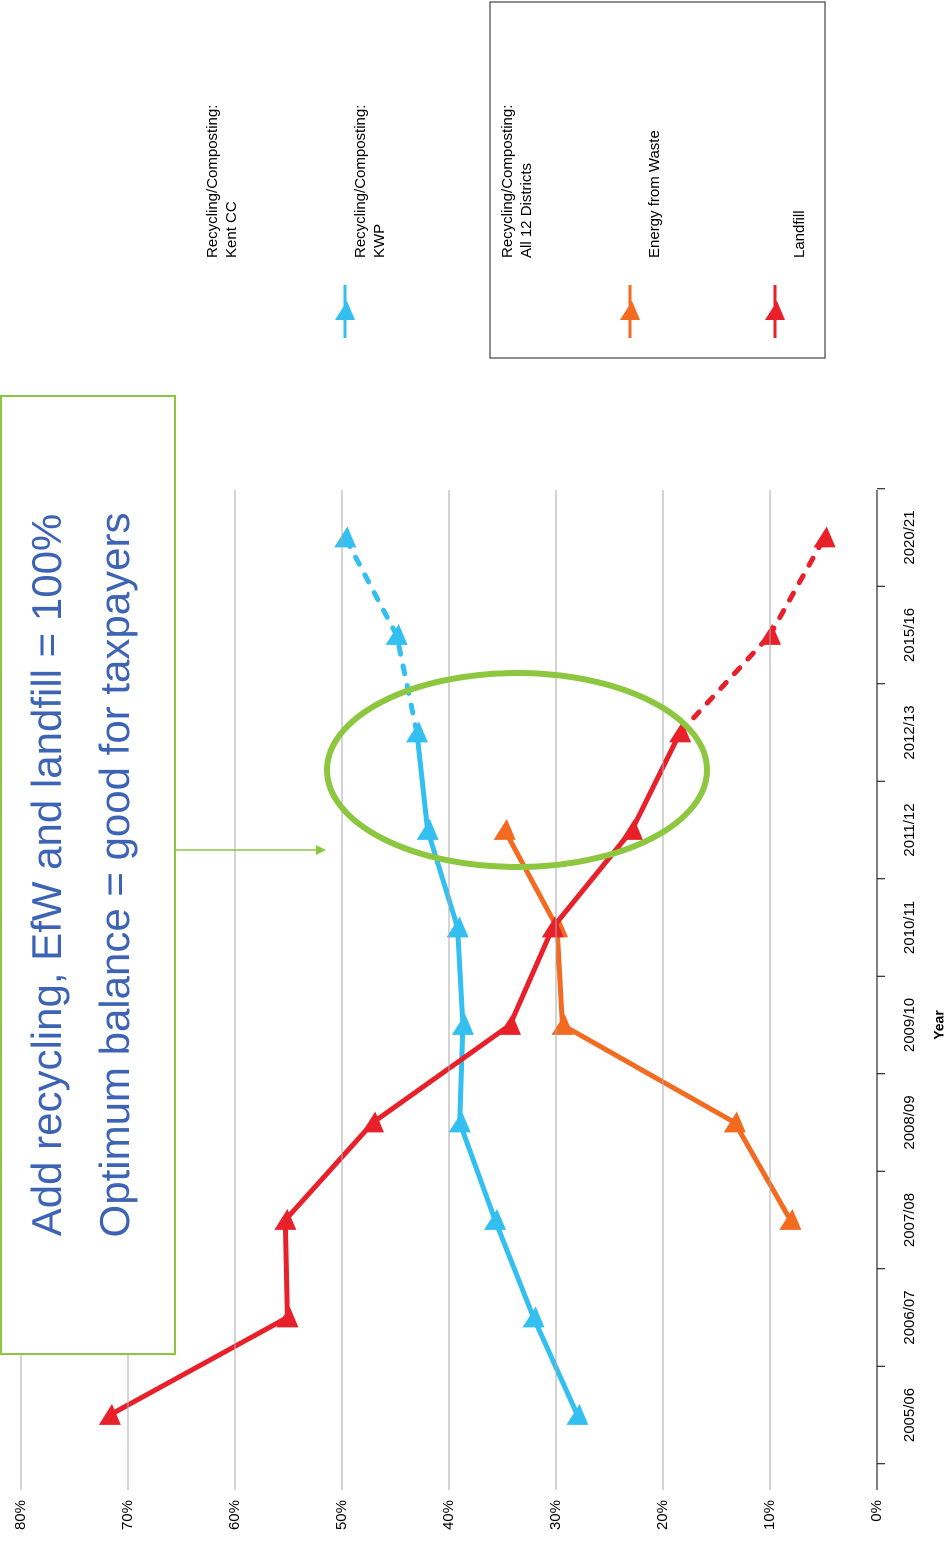  What do you see at coordinates (909, 1317) in the screenshot?
I see `x-tick-label: 2006/07` at bounding box center [909, 1317].